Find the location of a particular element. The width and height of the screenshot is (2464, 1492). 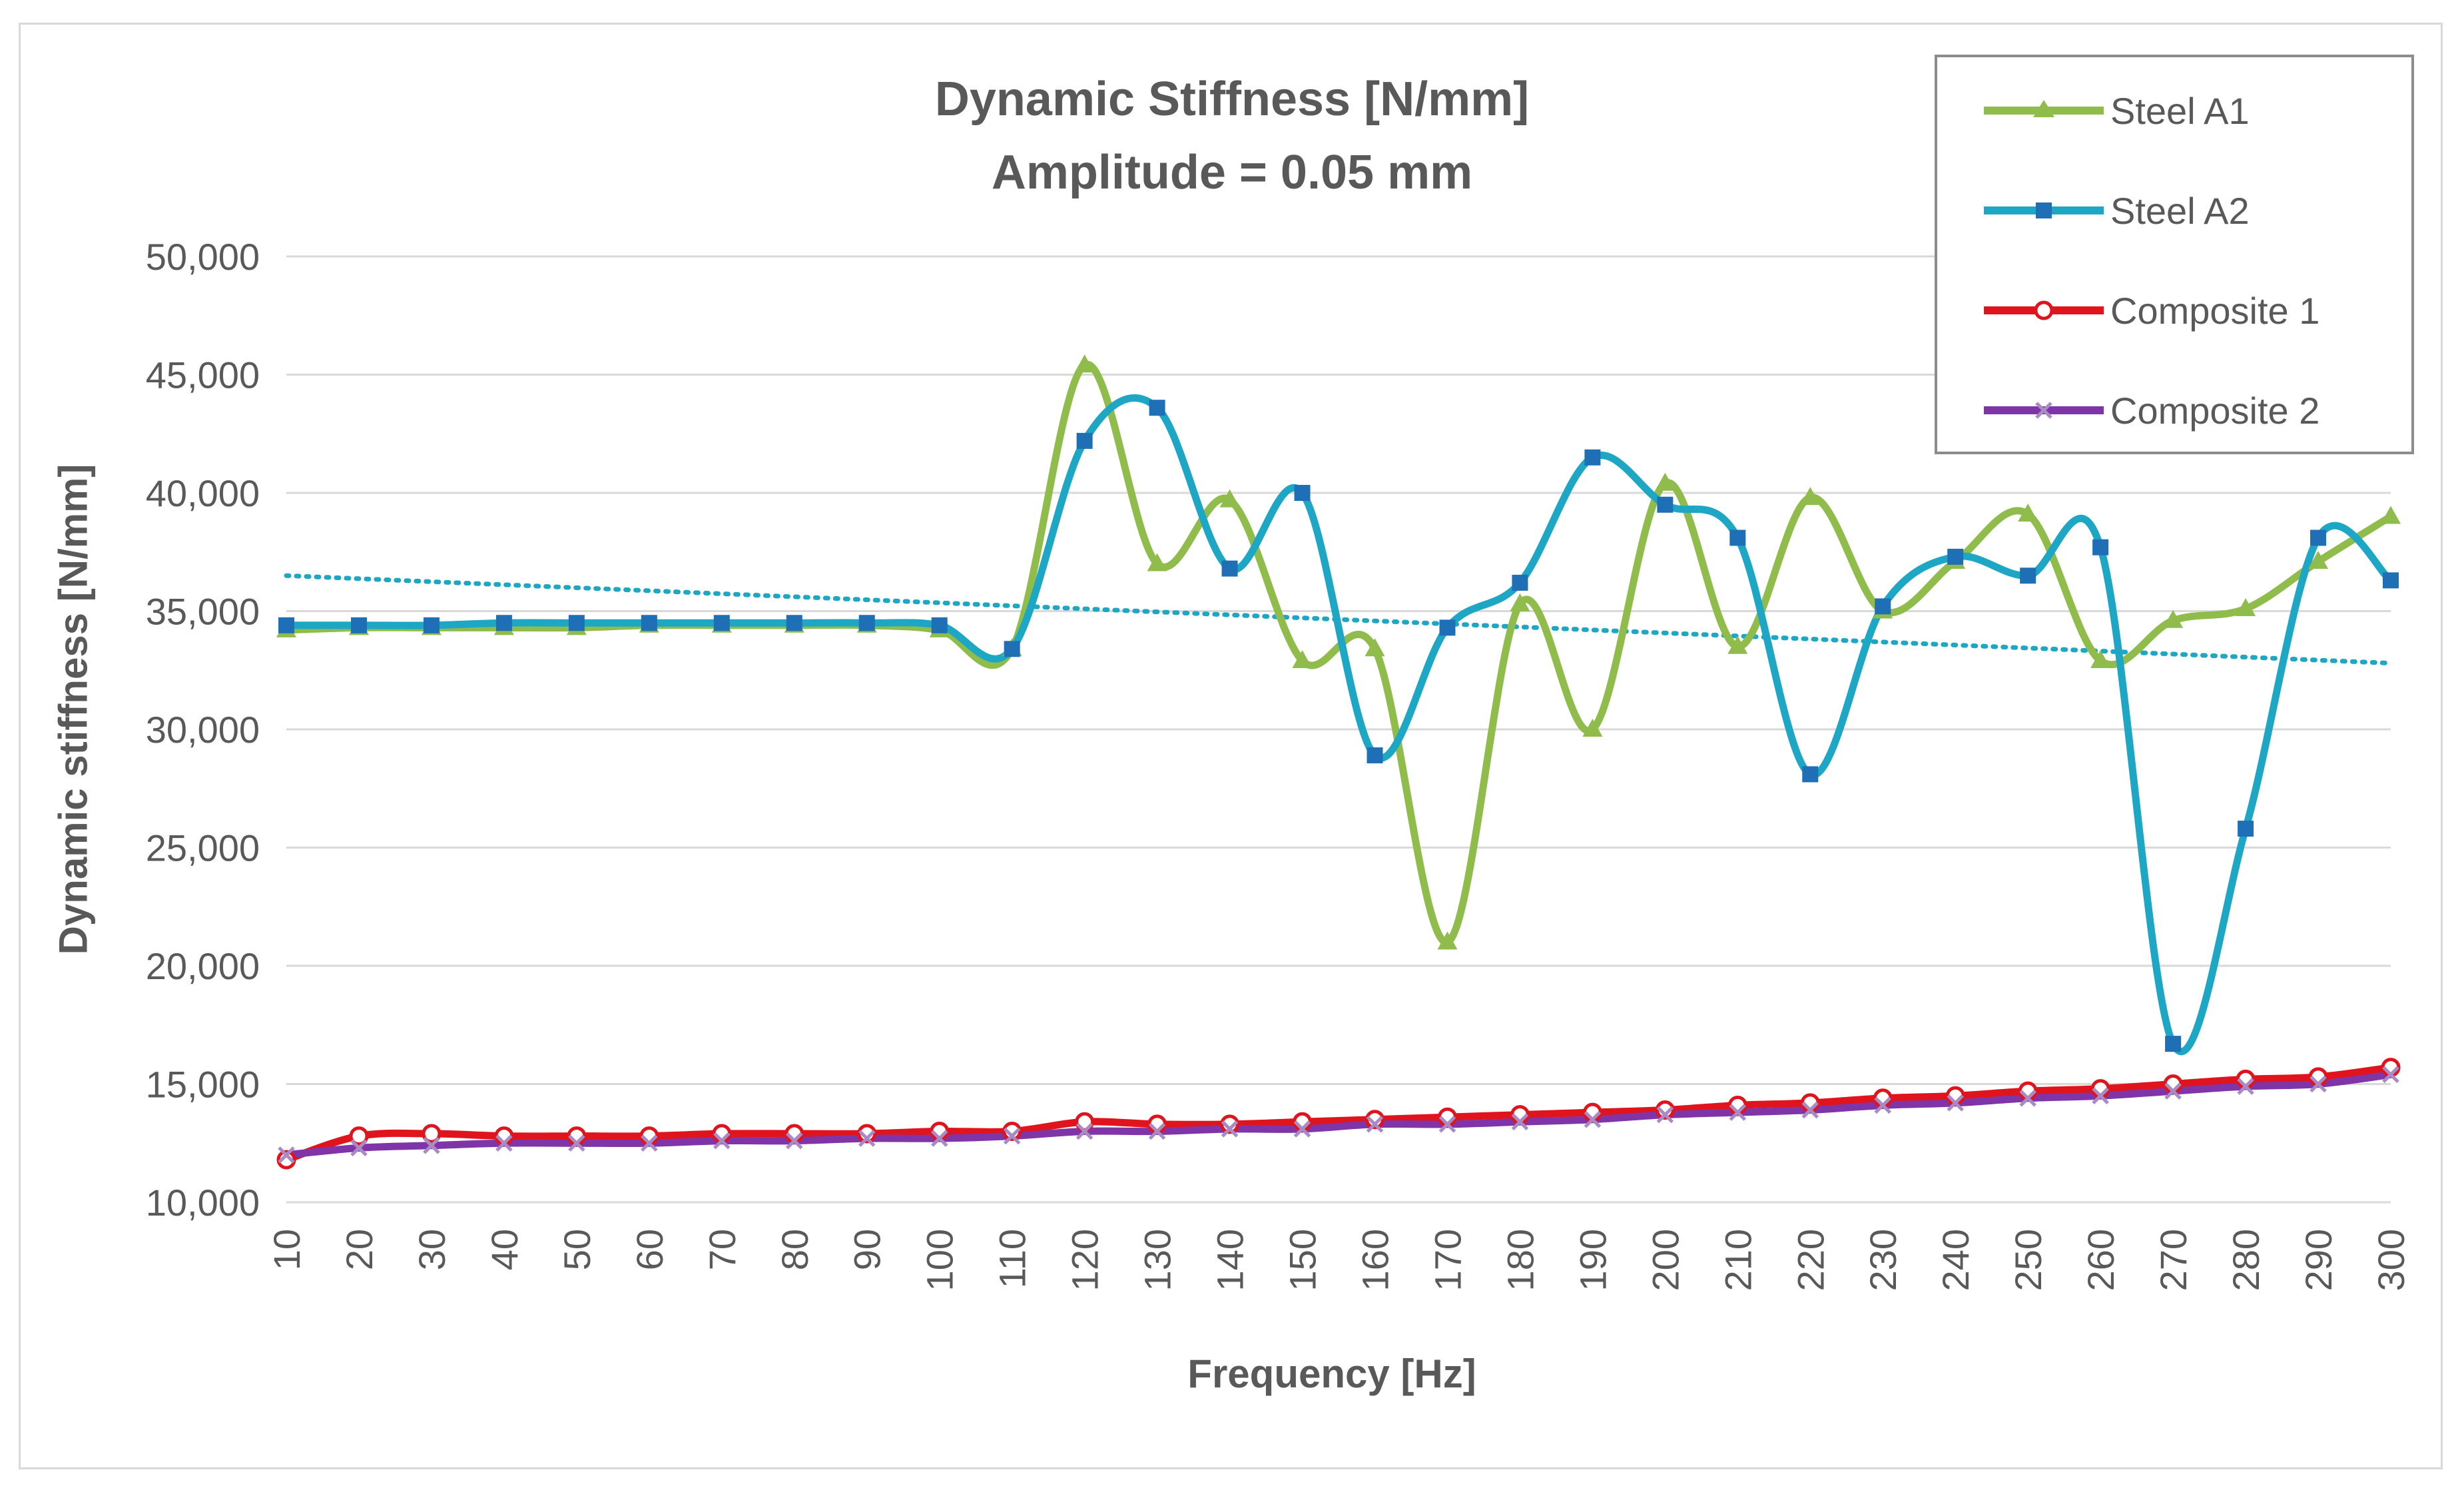

x-tick-label: 190 is located at coordinates (1593, 1260).